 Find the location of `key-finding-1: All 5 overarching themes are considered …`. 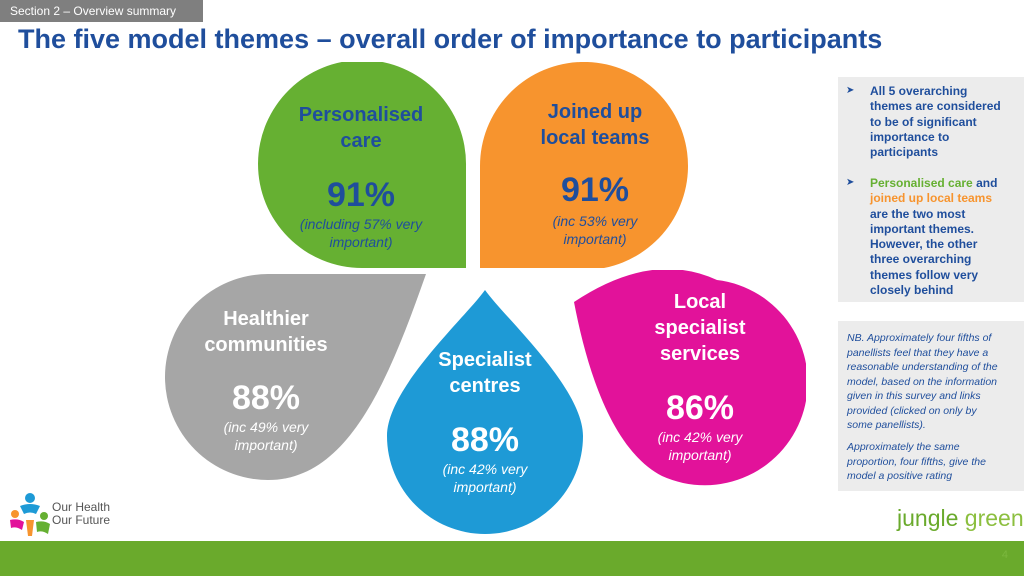

key-finding-1: All 5 overarching themes are considered … is located at coordinates (935, 122).